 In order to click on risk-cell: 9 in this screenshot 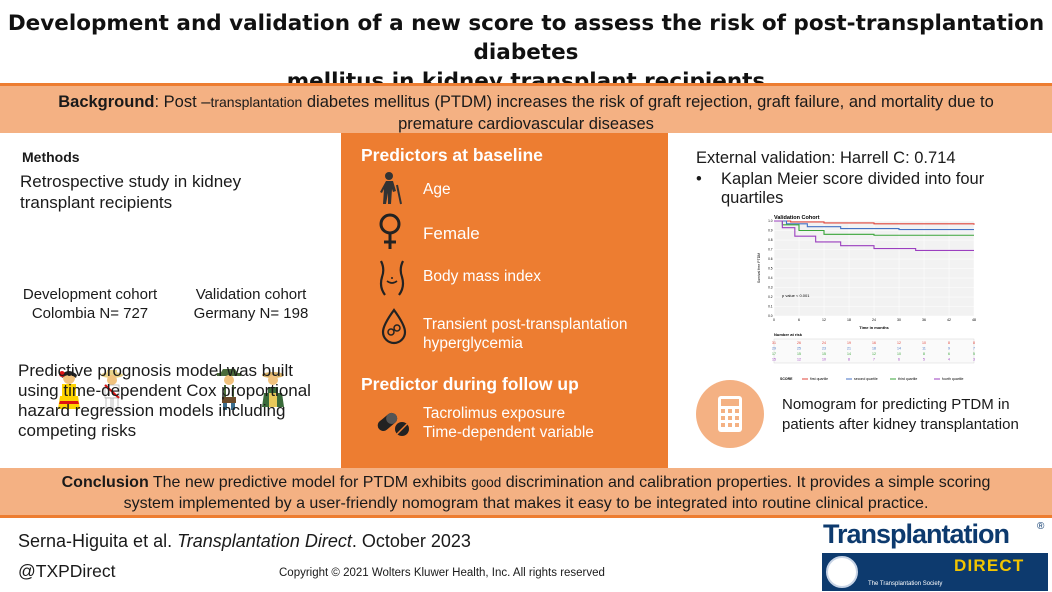, I will do `click(949, 349)`.